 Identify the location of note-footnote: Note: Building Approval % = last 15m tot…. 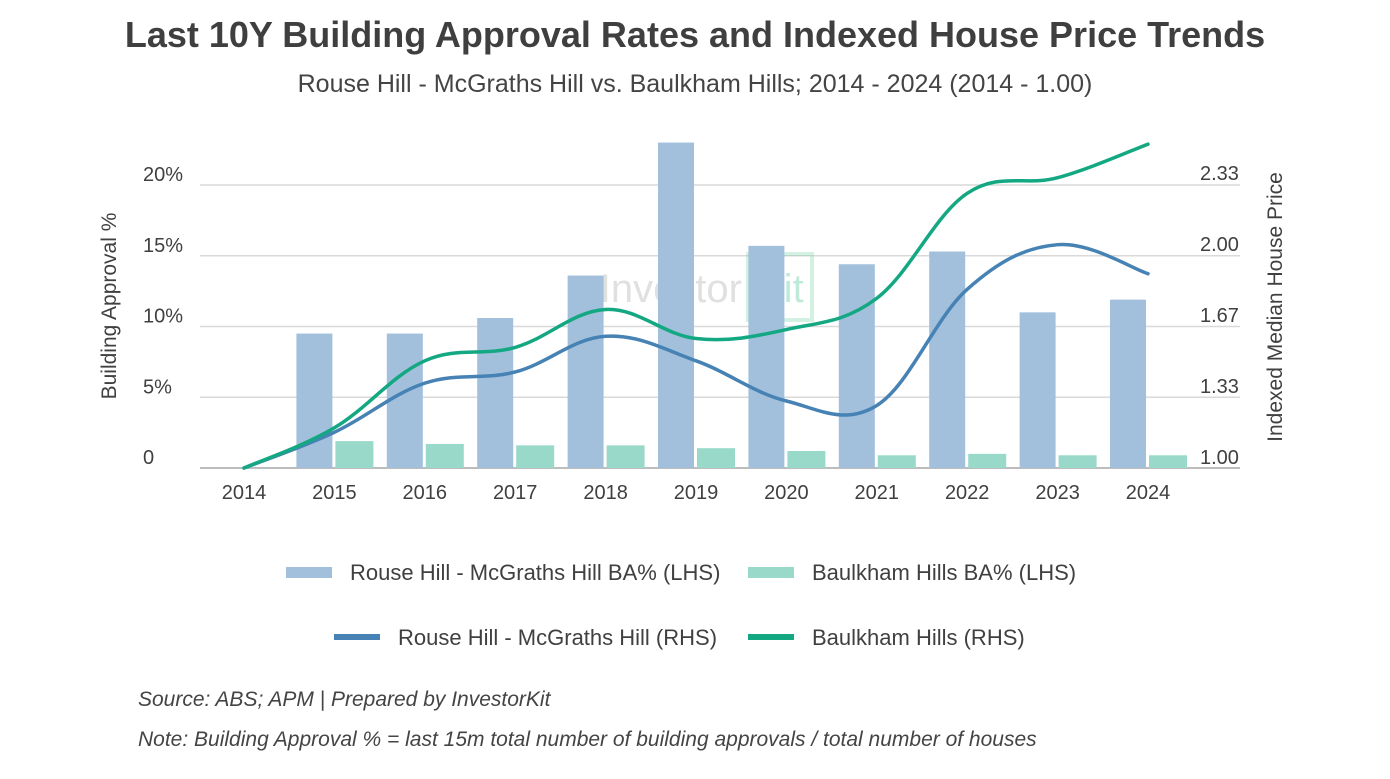
(587, 739).